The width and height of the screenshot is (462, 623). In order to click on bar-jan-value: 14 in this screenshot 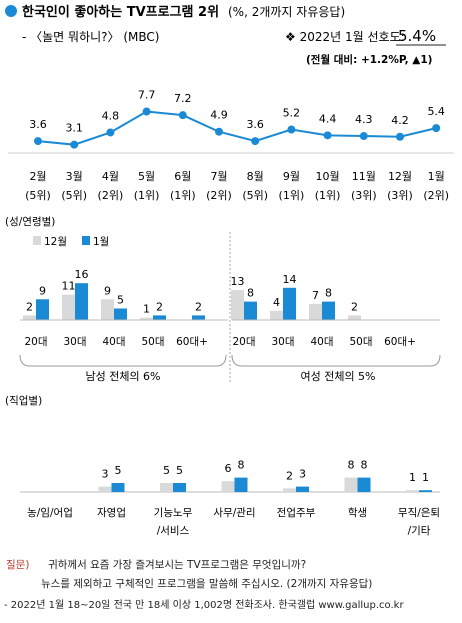, I will do `click(290, 279)`.